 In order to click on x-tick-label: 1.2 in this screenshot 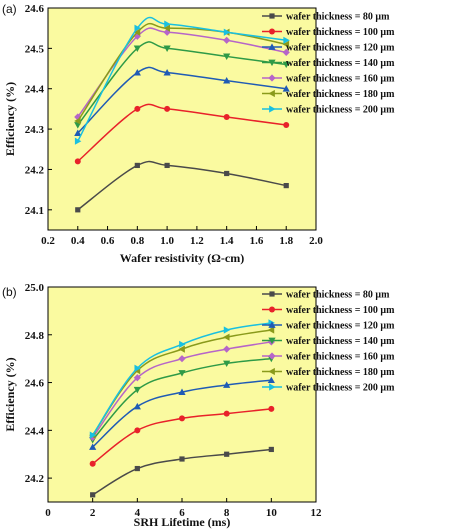, I will do `click(197, 241)`.